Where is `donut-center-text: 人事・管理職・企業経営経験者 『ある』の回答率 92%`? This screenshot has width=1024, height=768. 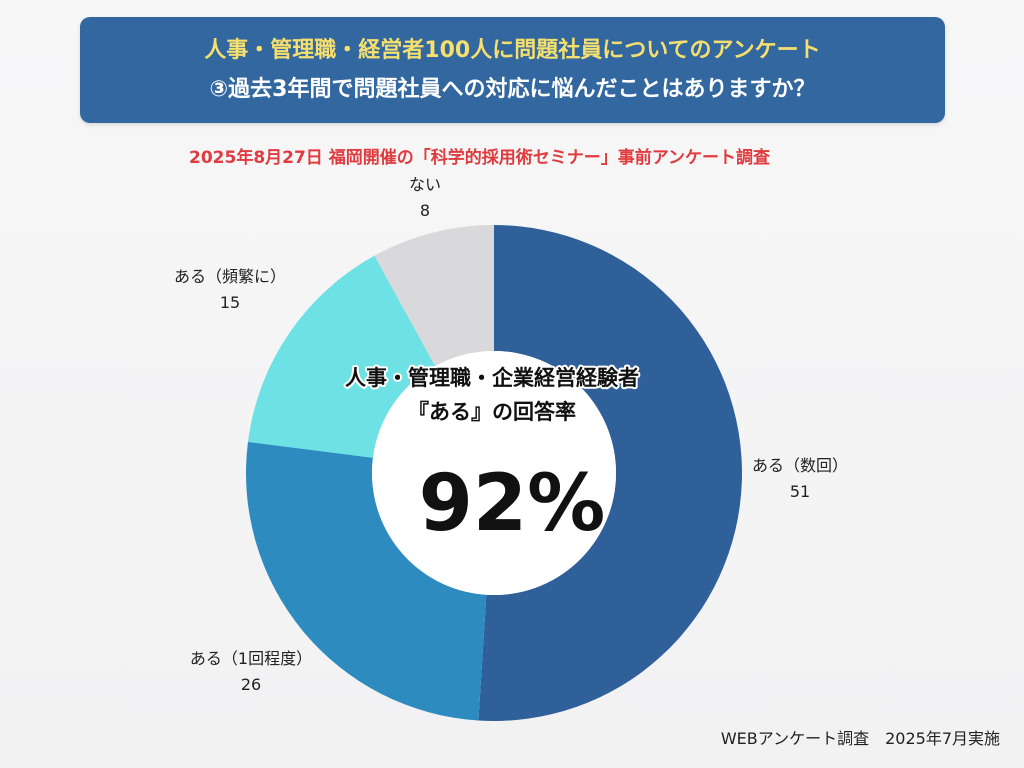 donut-center-text: 人事・管理職・企業経営経験者 『ある』の回答率 92% is located at coordinates (492, 458).